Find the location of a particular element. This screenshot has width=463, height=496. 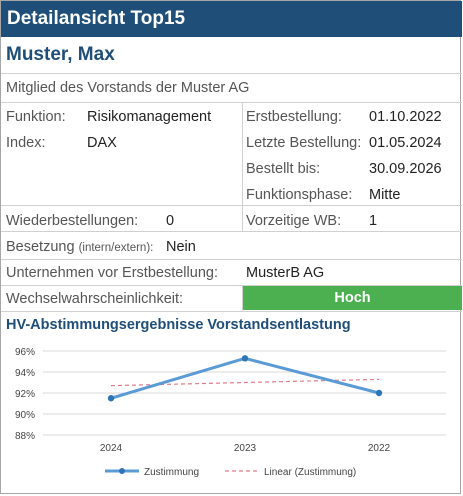

besetzung-label: Besetzung (intern/extern): is located at coordinates (79, 247).